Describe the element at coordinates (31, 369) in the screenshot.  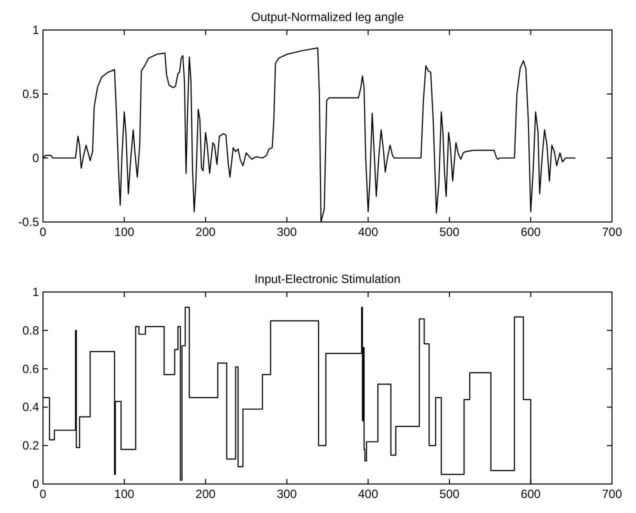
I see `y-tick-label: 0.6` at that location.